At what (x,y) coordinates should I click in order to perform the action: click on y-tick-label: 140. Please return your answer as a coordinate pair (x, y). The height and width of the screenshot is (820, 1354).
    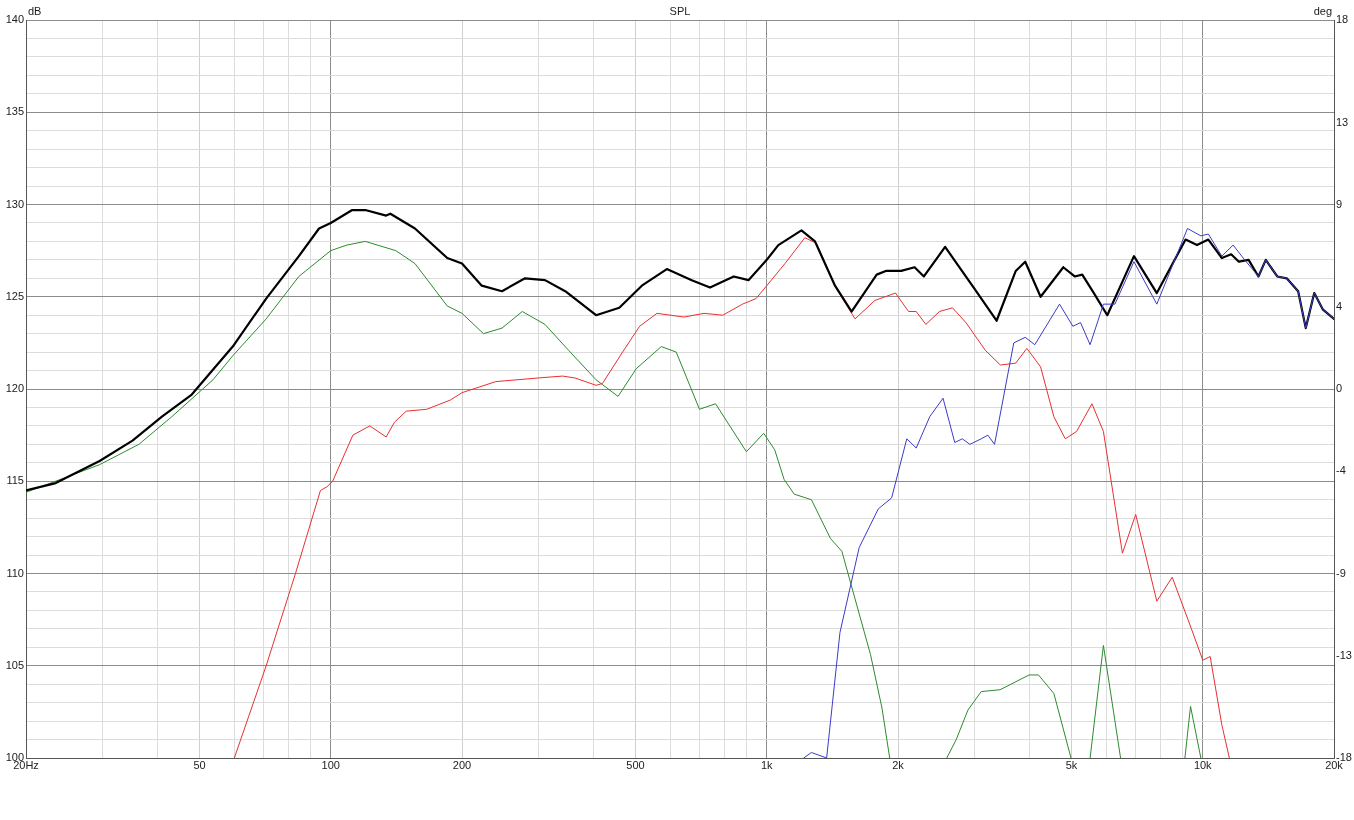
    Looking at the image, I should click on (14, 19).